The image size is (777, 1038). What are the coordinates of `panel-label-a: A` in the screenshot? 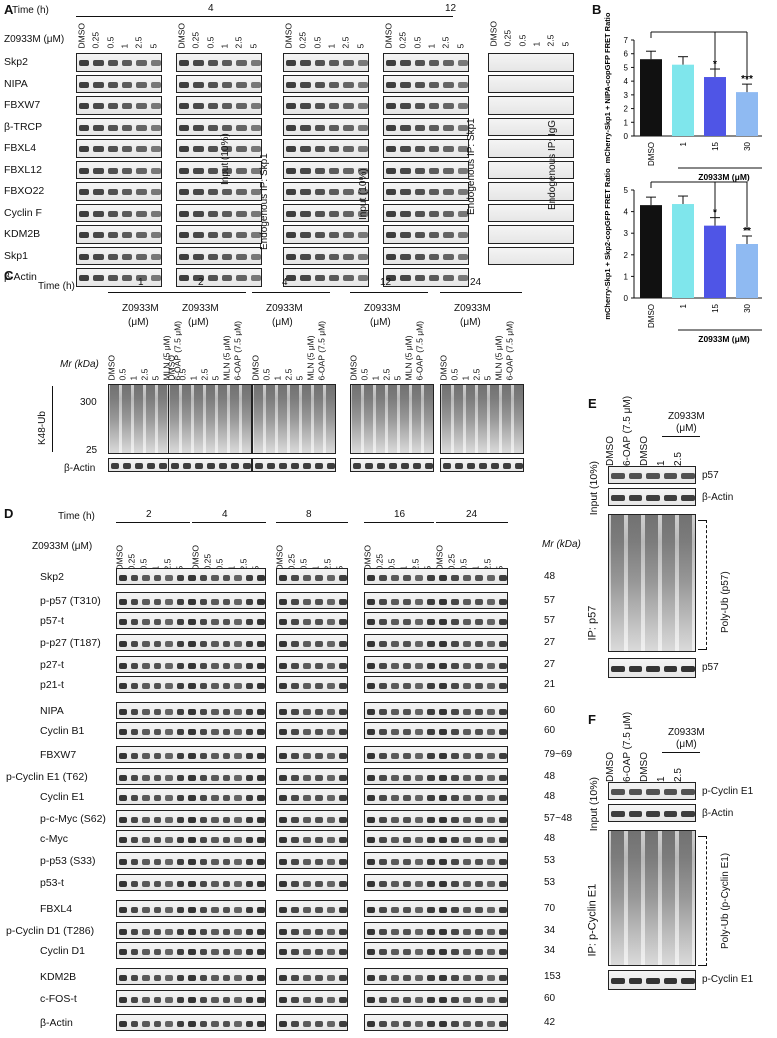 It's located at (9, 9).